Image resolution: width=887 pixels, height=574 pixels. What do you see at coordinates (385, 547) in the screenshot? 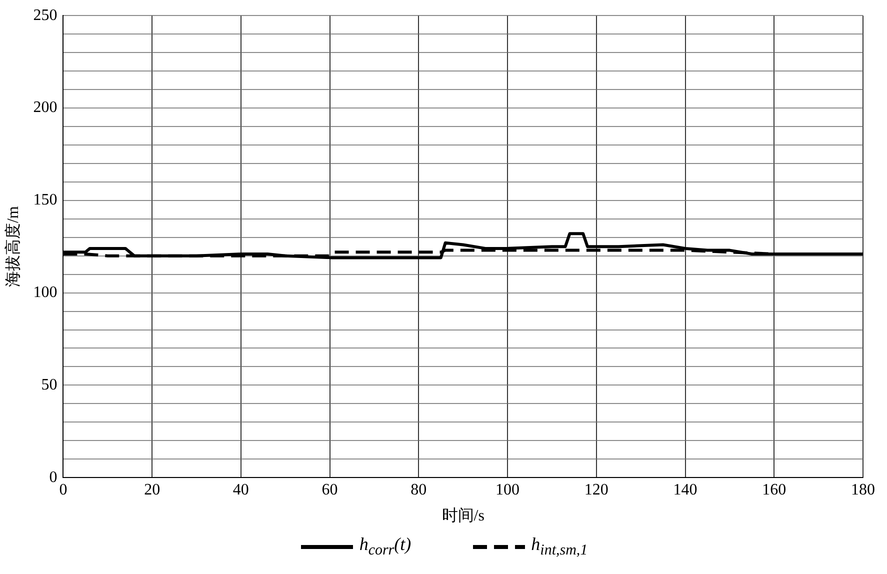
I see `legend-label: h$_{corr}$(t)` at bounding box center [385, 547].